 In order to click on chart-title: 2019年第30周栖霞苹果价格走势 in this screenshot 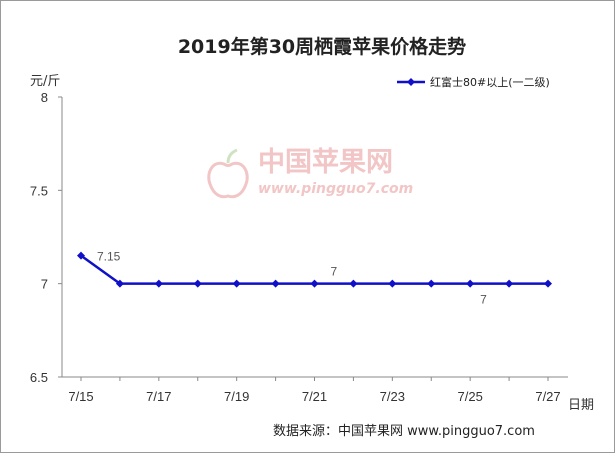, I will do `click(322, 46)`.